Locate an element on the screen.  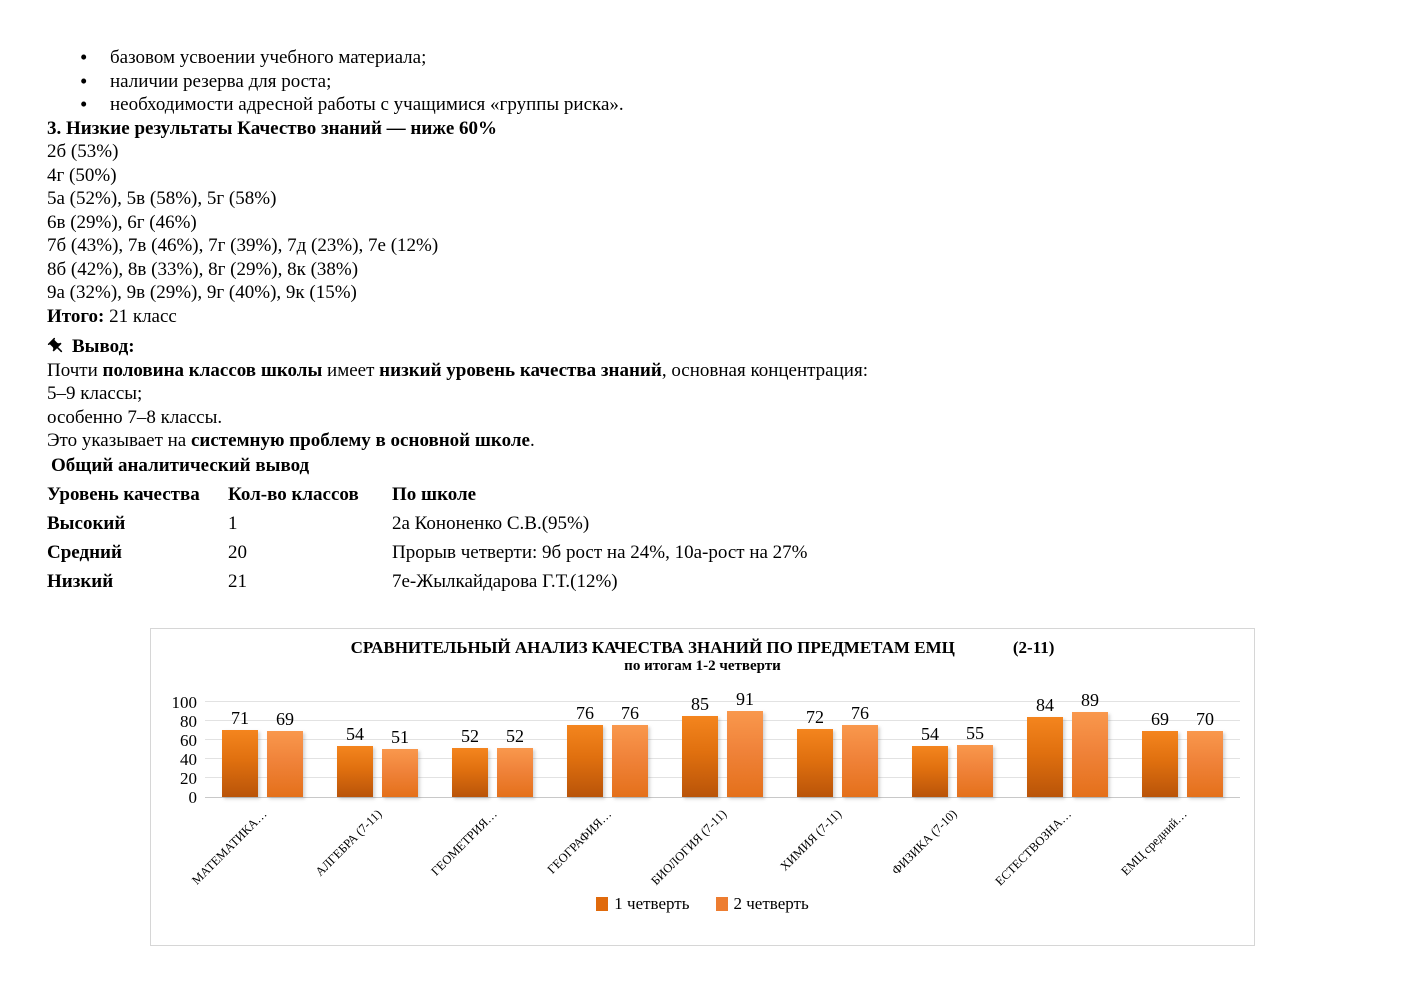
bar-value-label: 76 is located at coordinates (860, 712).